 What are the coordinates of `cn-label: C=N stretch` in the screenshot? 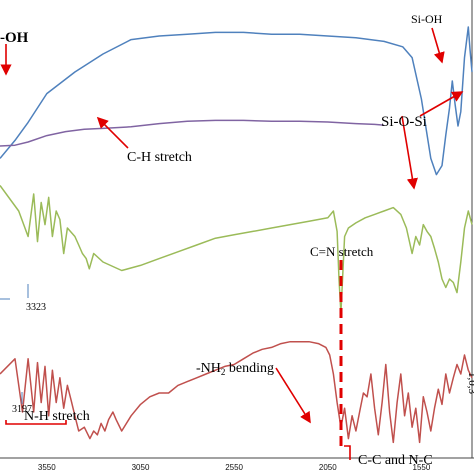 It's located at (342, 251).